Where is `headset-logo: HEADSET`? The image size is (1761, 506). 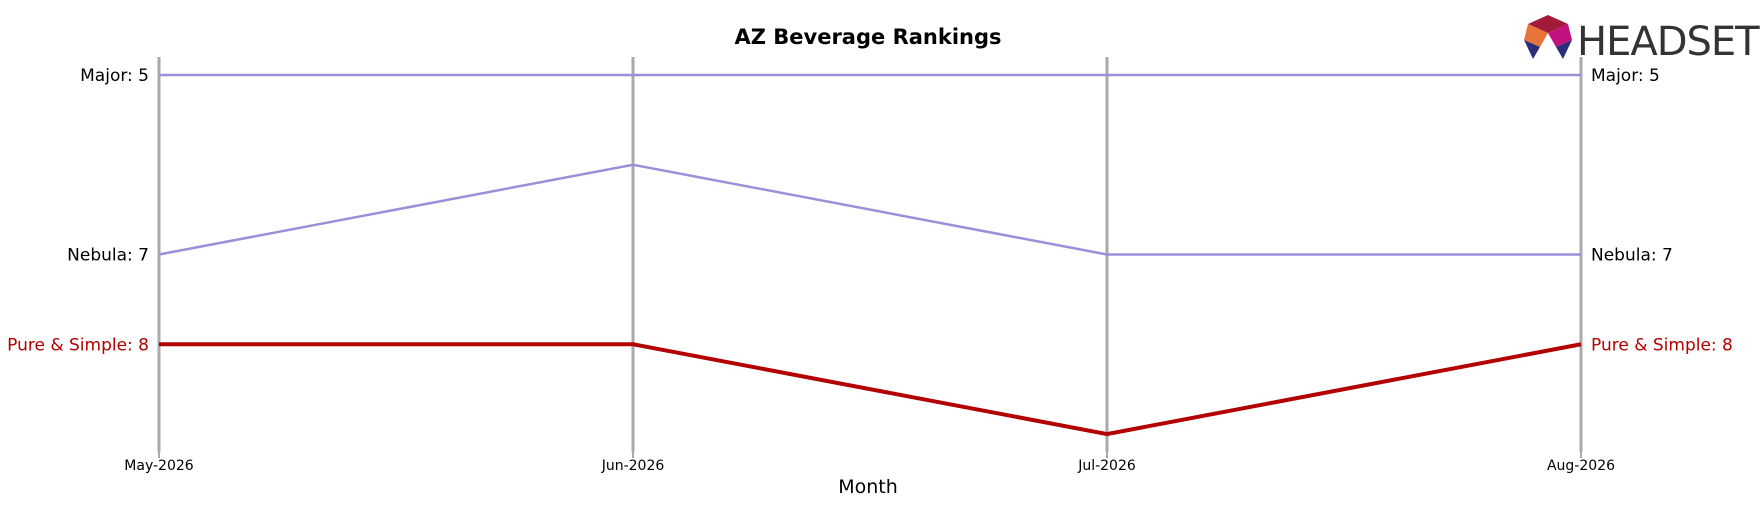
headset-logo: HEADSET is located at coordinates (1642, 40).